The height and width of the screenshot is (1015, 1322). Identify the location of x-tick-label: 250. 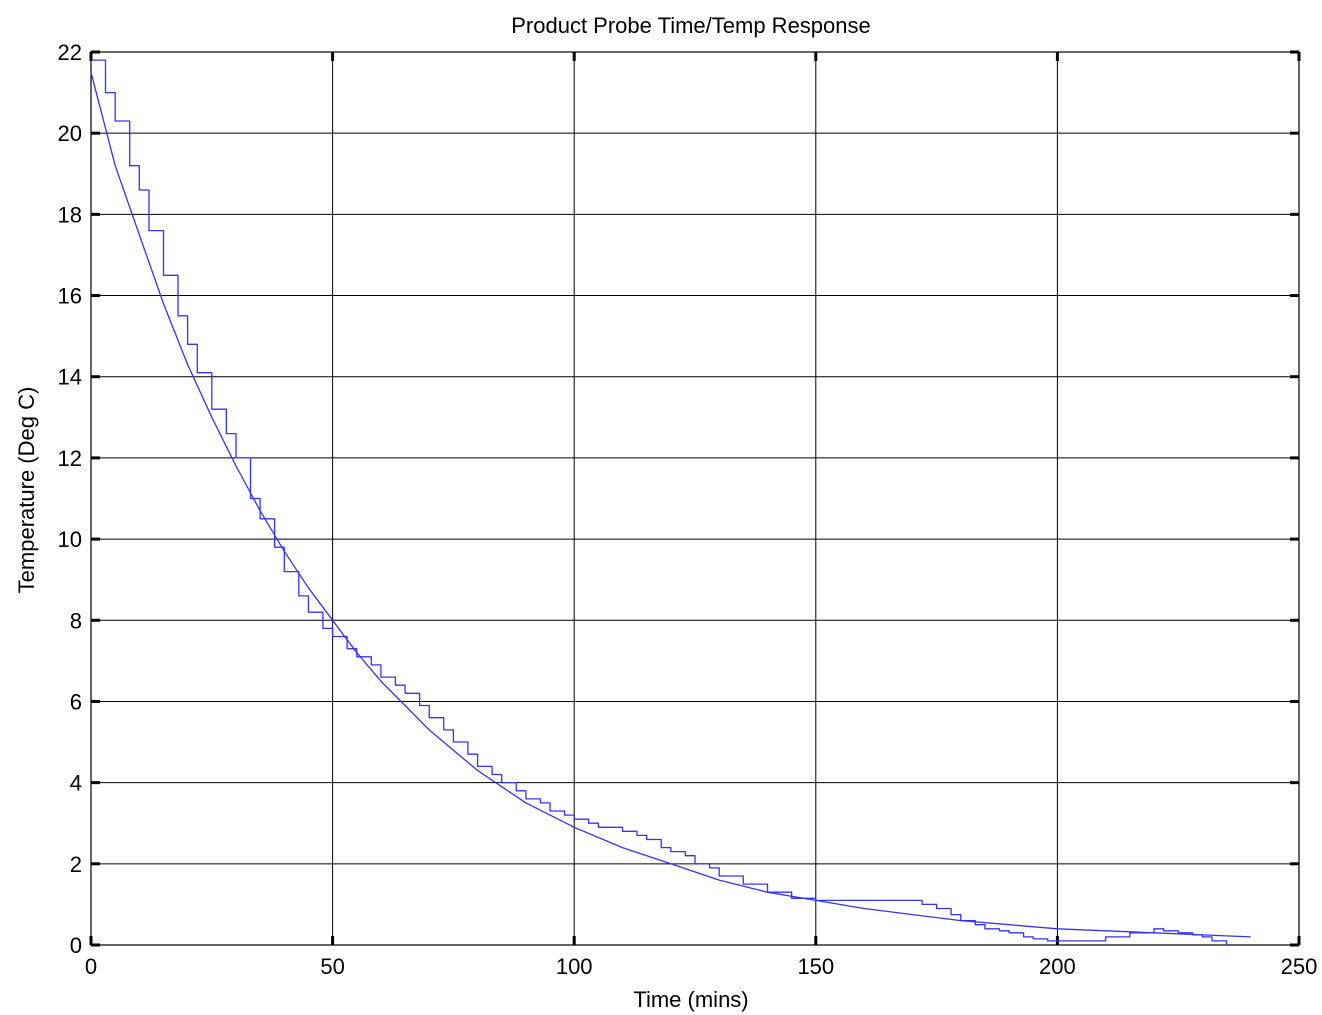
(1299, 966).